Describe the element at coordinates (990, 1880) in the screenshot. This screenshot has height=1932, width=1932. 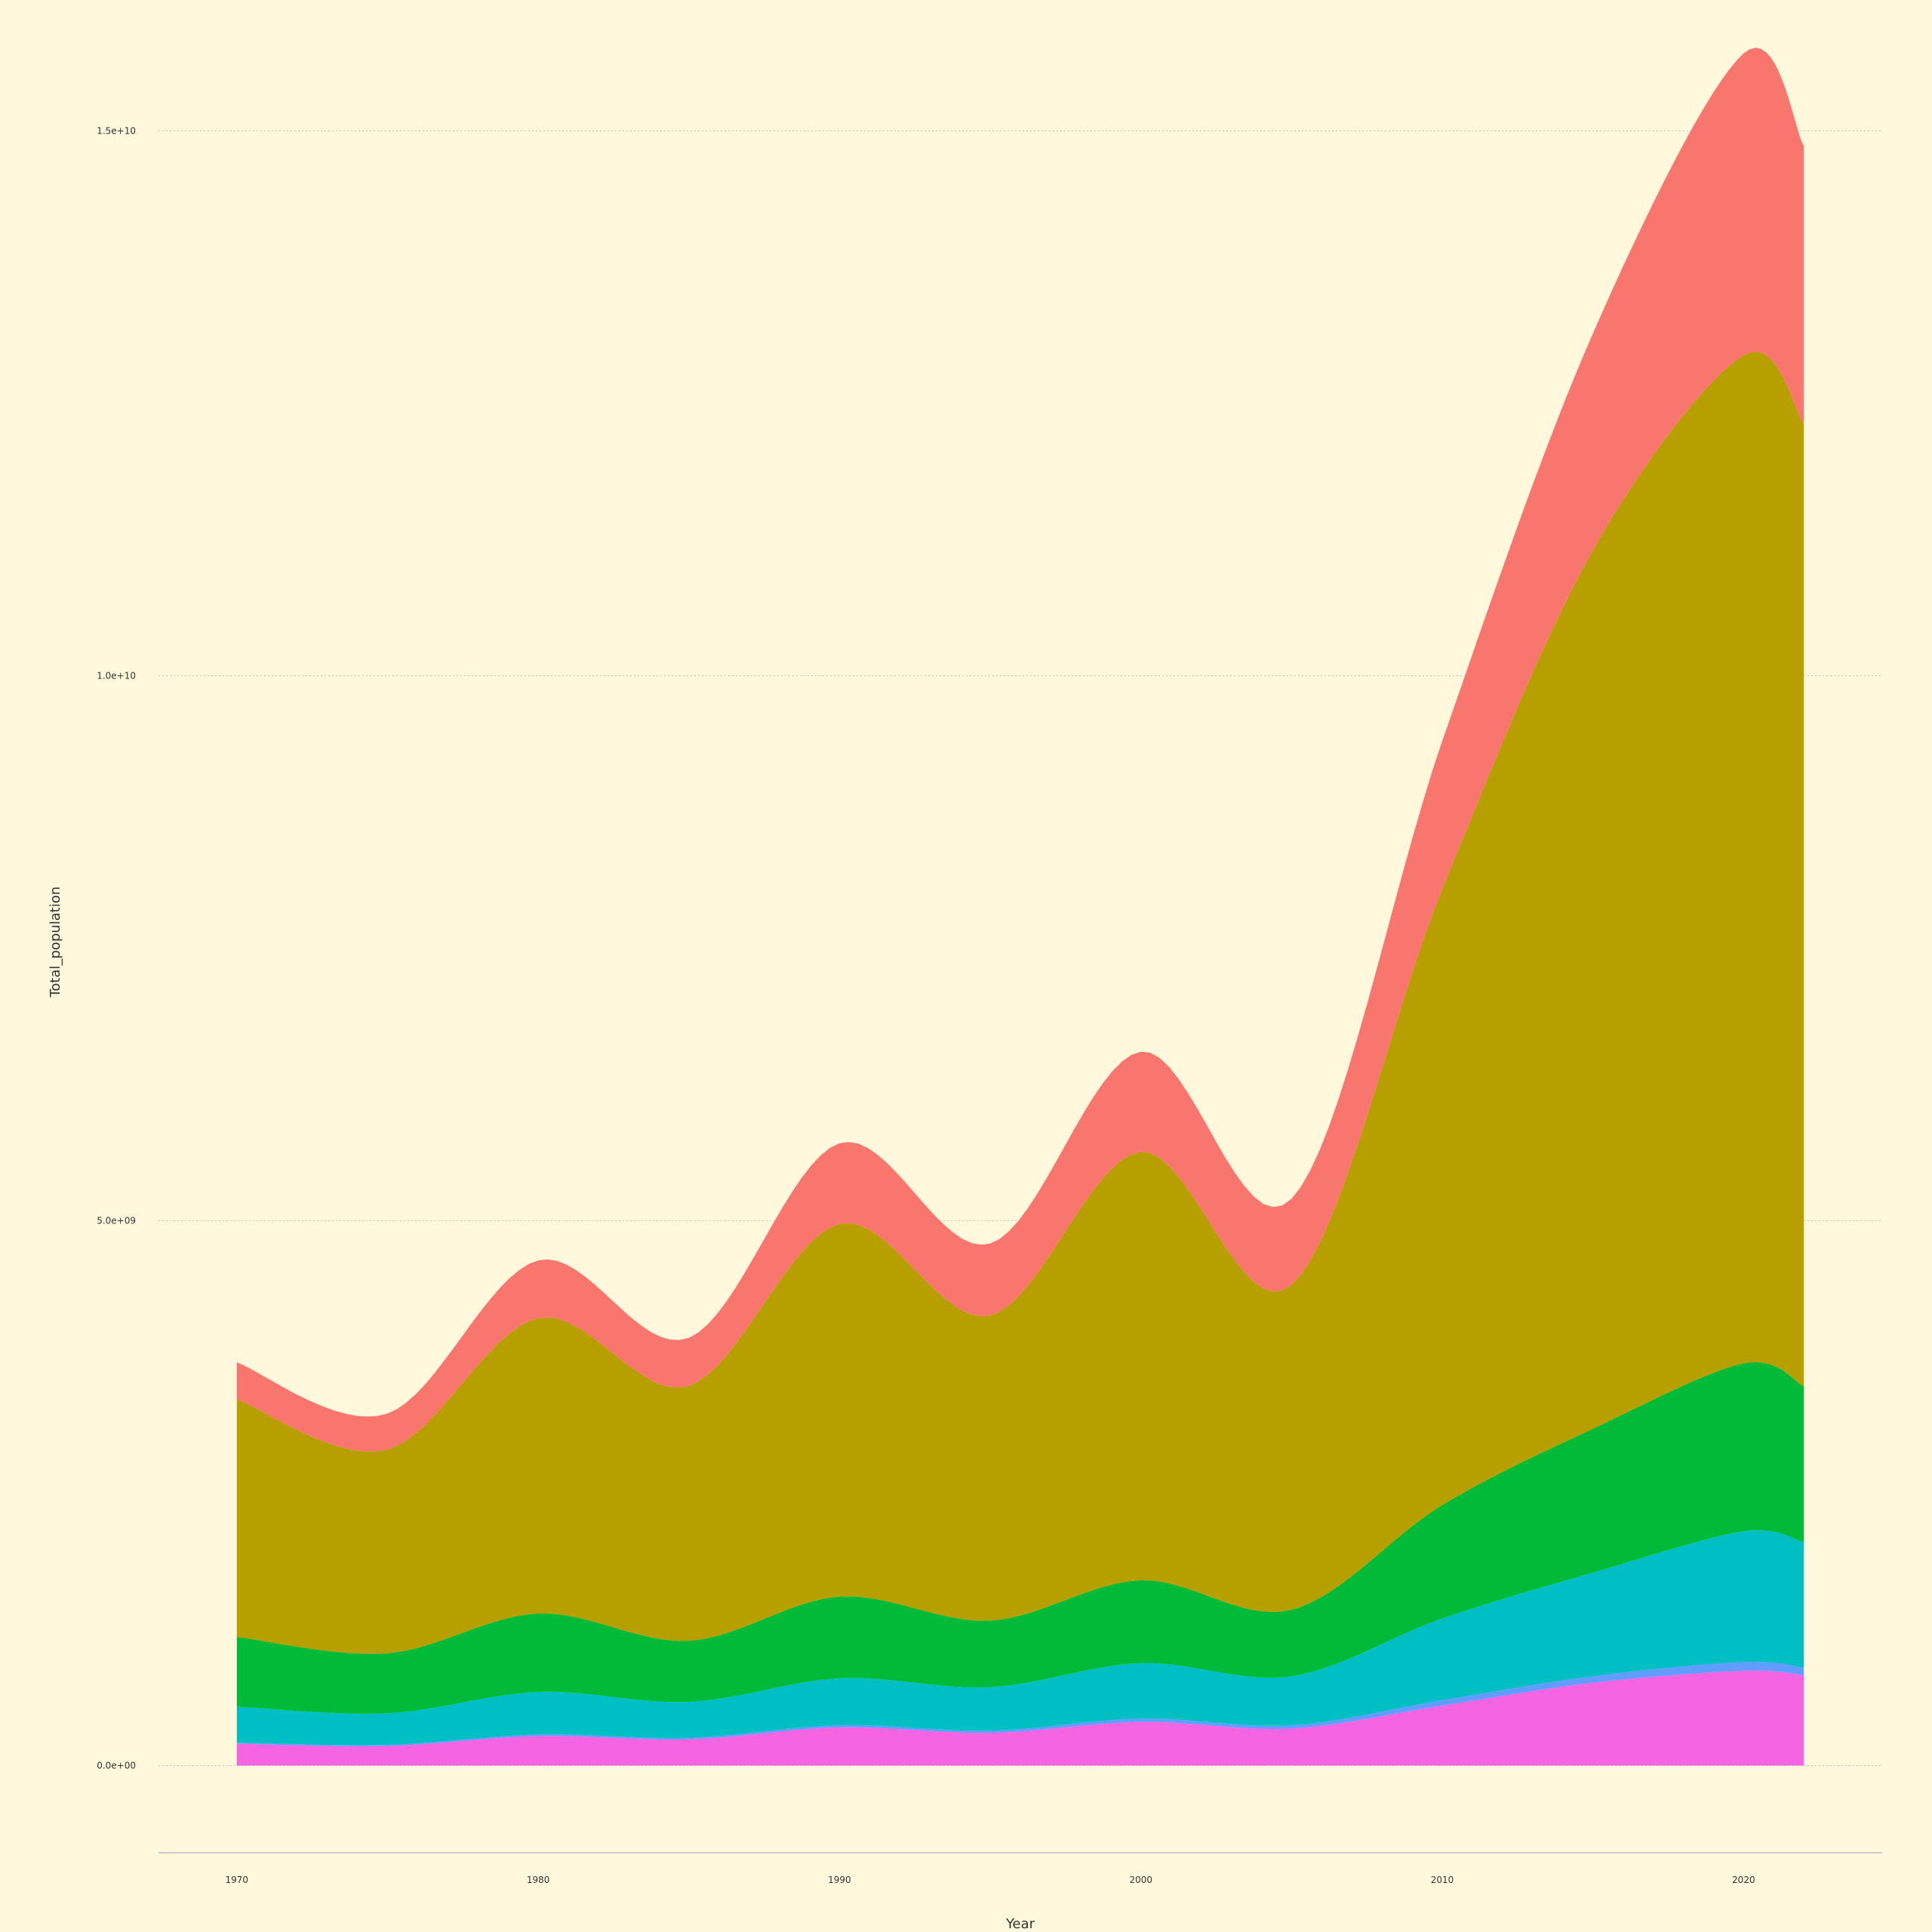
I see `x-tick-labels: 1970 1980 1990 2000 2010 2020` at that location.